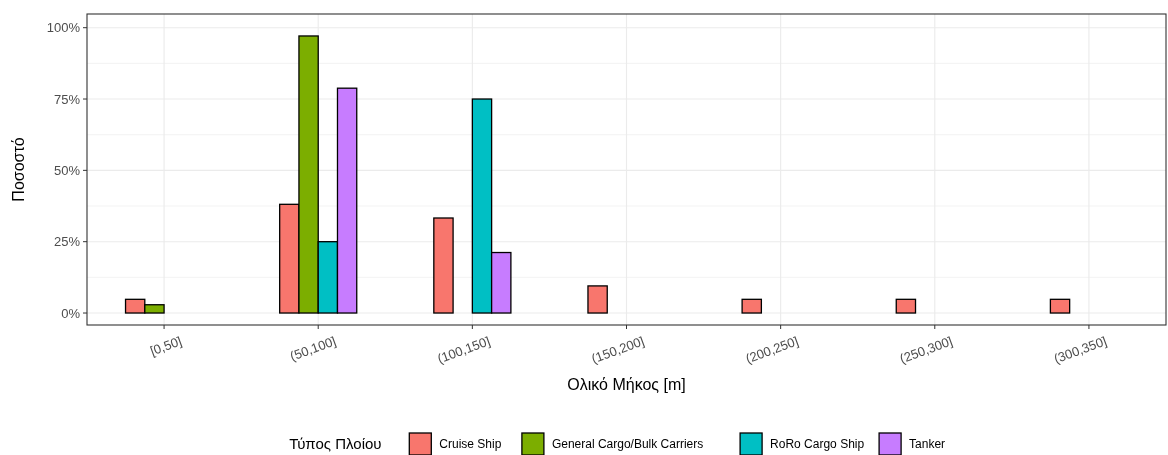  Describe the element at coordinates (166, 346) in the screenshot. I see `x-tick-label: [0,50]` at that location.